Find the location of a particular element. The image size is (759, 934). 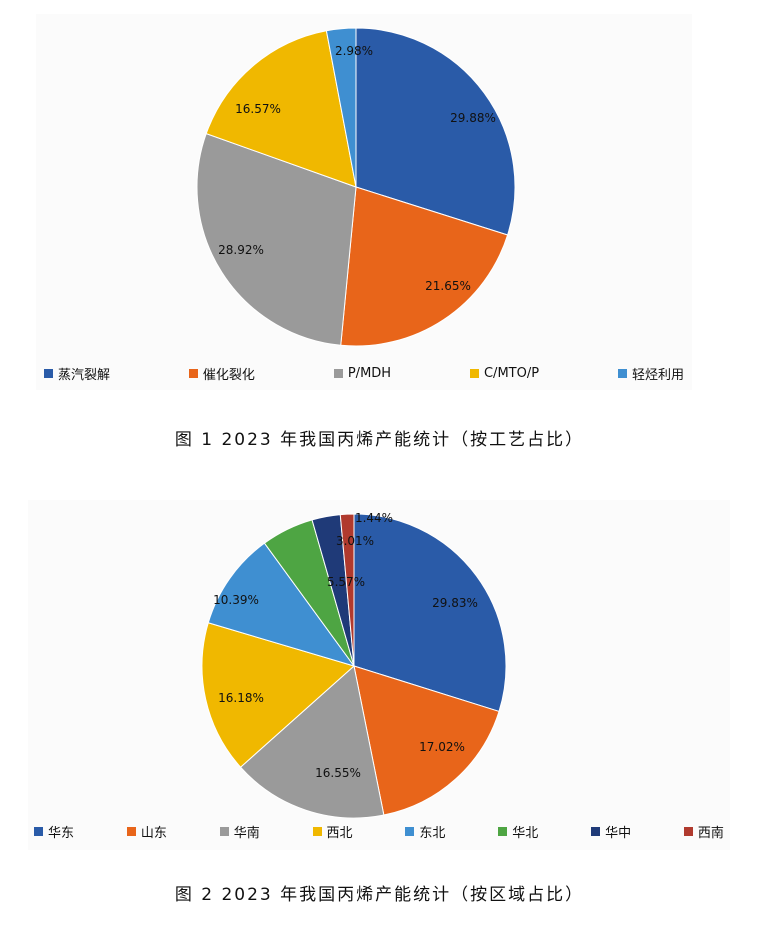

legend-label: 东北 is located at coordinates (432, 833).